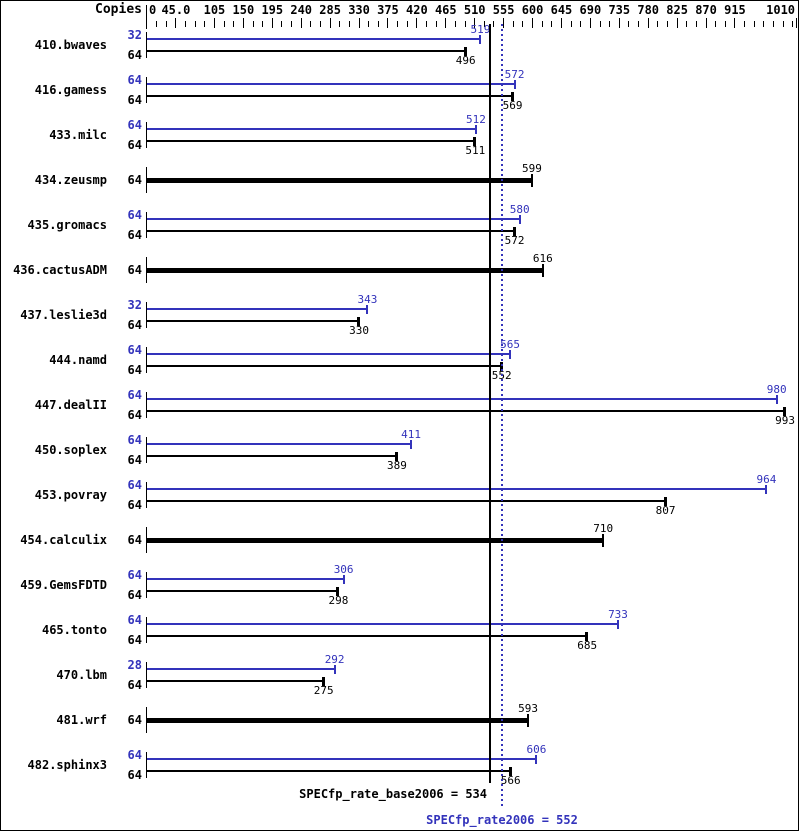 This screenshot has height=831, width=799. Describe the element at coordinates (272, 10) in the screenshot. I see `axis-tick-label: 195` at that location.